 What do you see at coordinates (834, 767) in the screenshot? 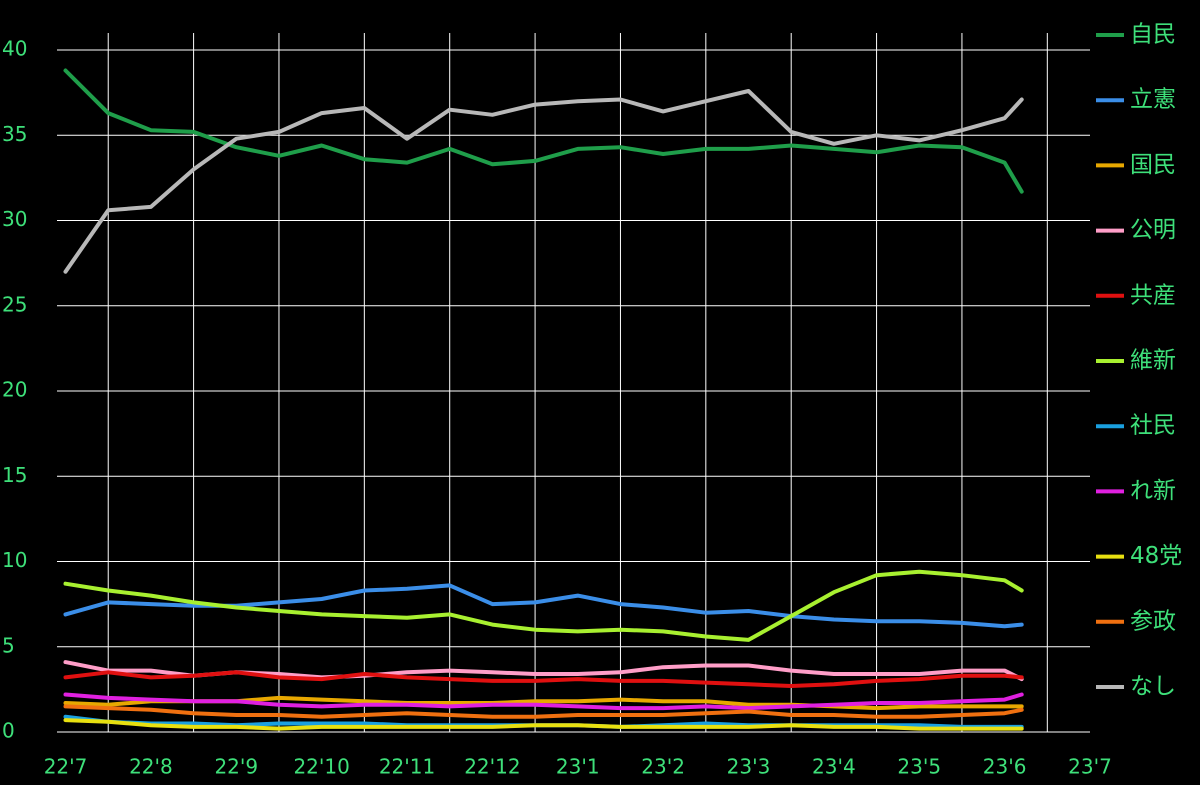
I see `x-tick-label: 23'4` at bounding box center [834, 767].